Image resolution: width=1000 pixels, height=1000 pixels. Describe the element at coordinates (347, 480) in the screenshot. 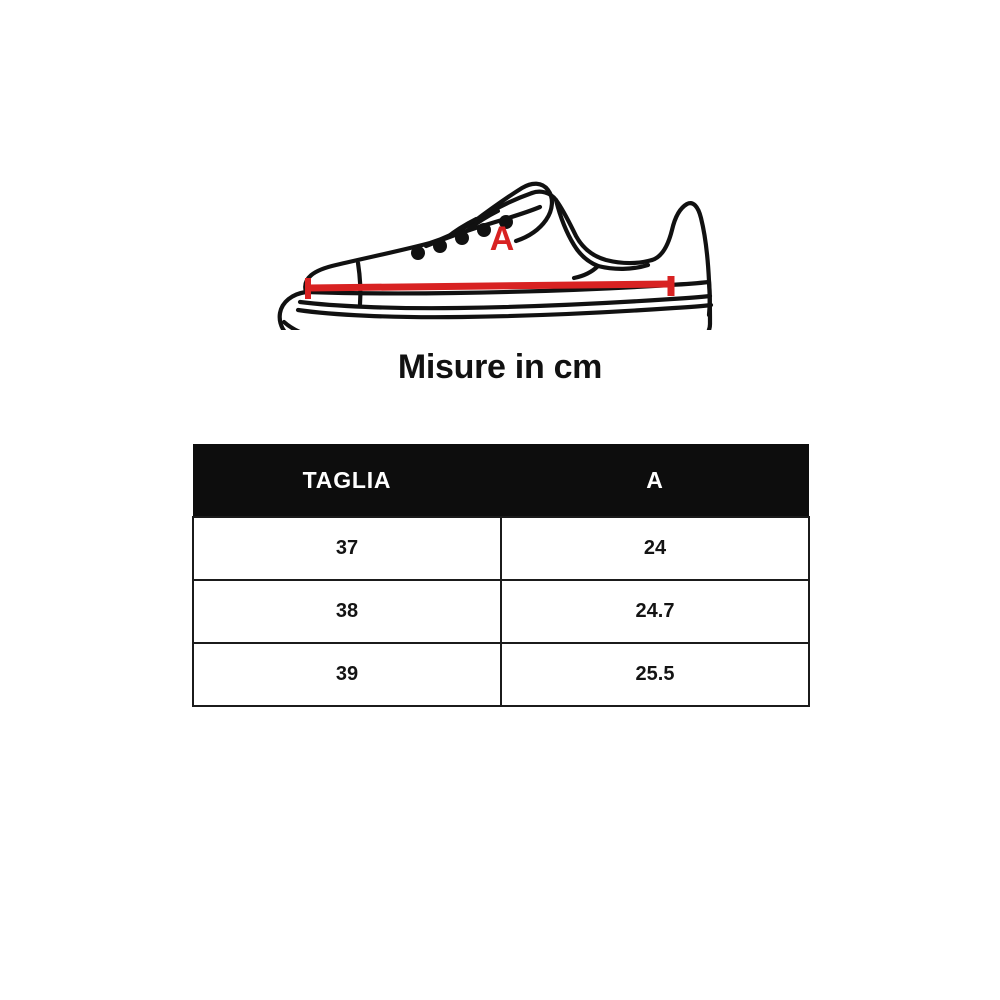

I see `column-header-taglia: TAGLIA` at that location.